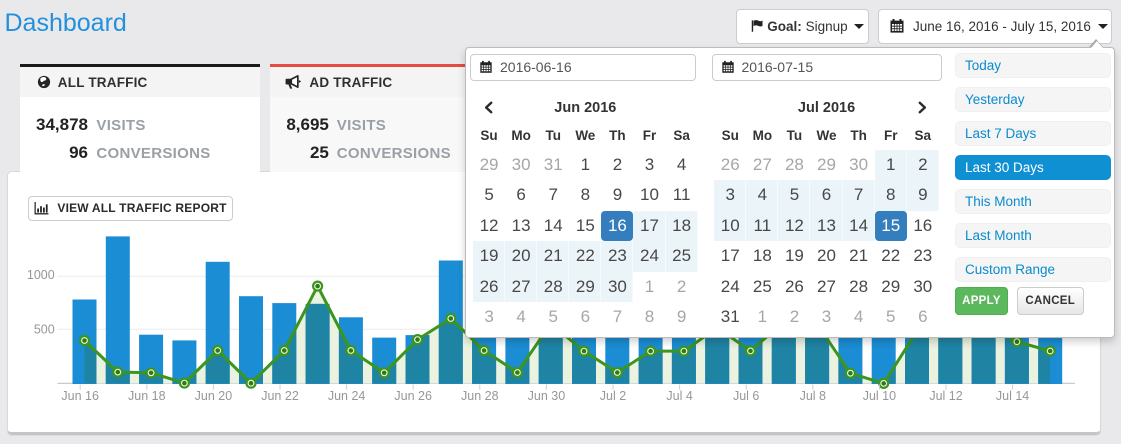 The image size is (1121, 444). Describe the element at coordinates (80, 396) in the screenshot. I see `svg-text: Jun 16` at that location.